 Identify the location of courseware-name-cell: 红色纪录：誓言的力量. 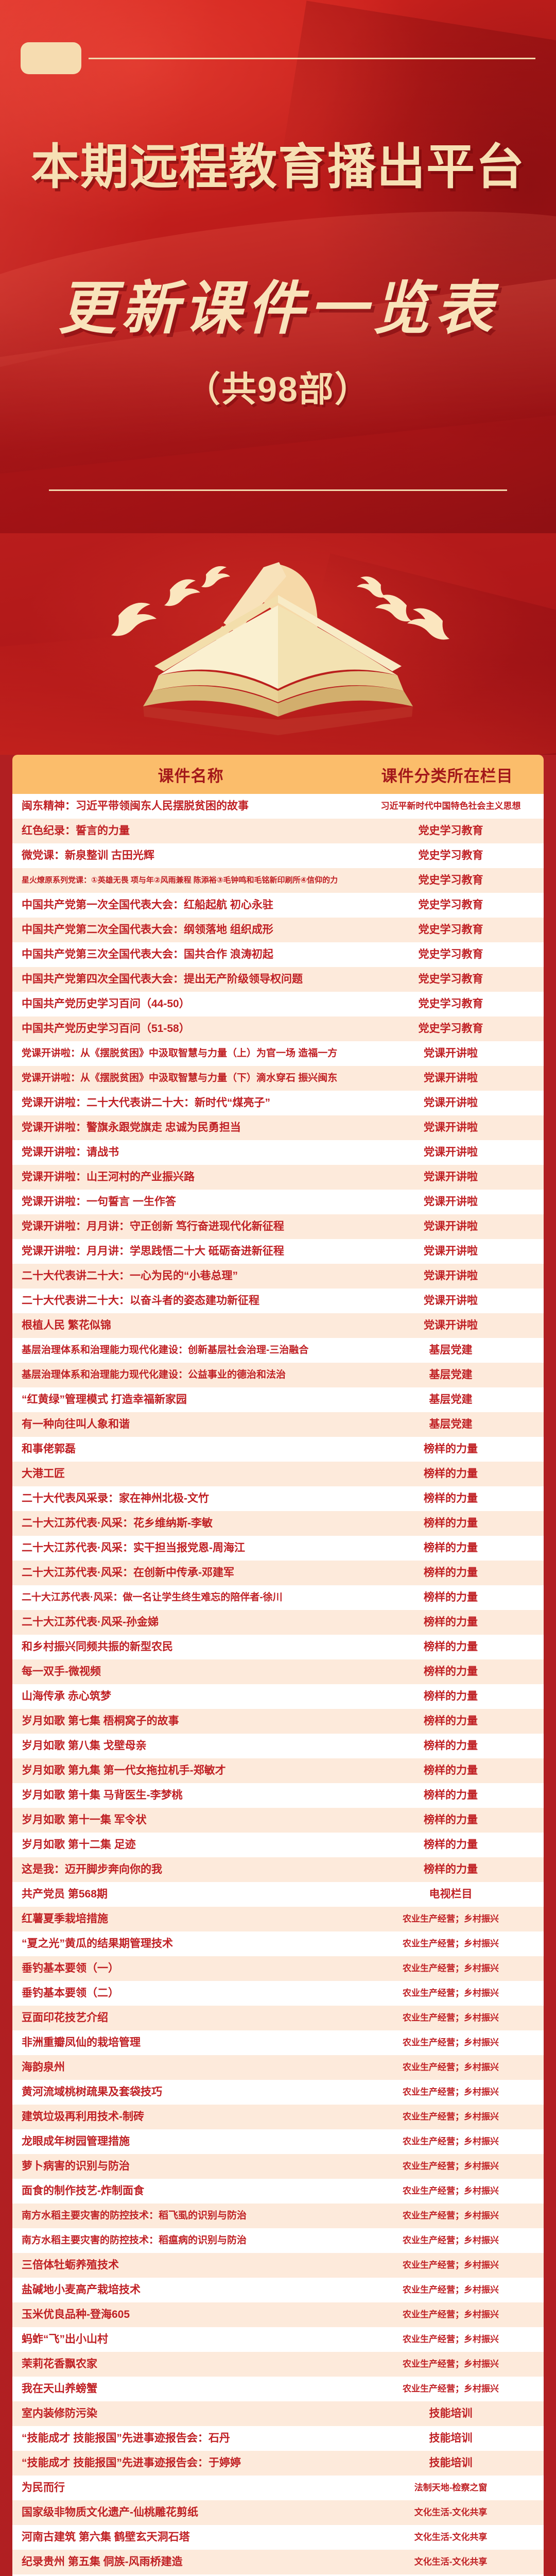
(76, 831).